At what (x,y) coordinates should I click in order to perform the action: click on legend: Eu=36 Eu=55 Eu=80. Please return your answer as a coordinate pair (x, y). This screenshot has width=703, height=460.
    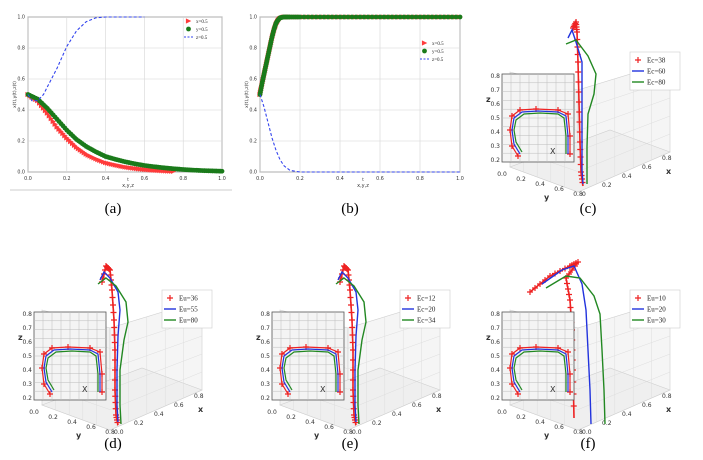
    Looking at the image, I should click on (187, 309).